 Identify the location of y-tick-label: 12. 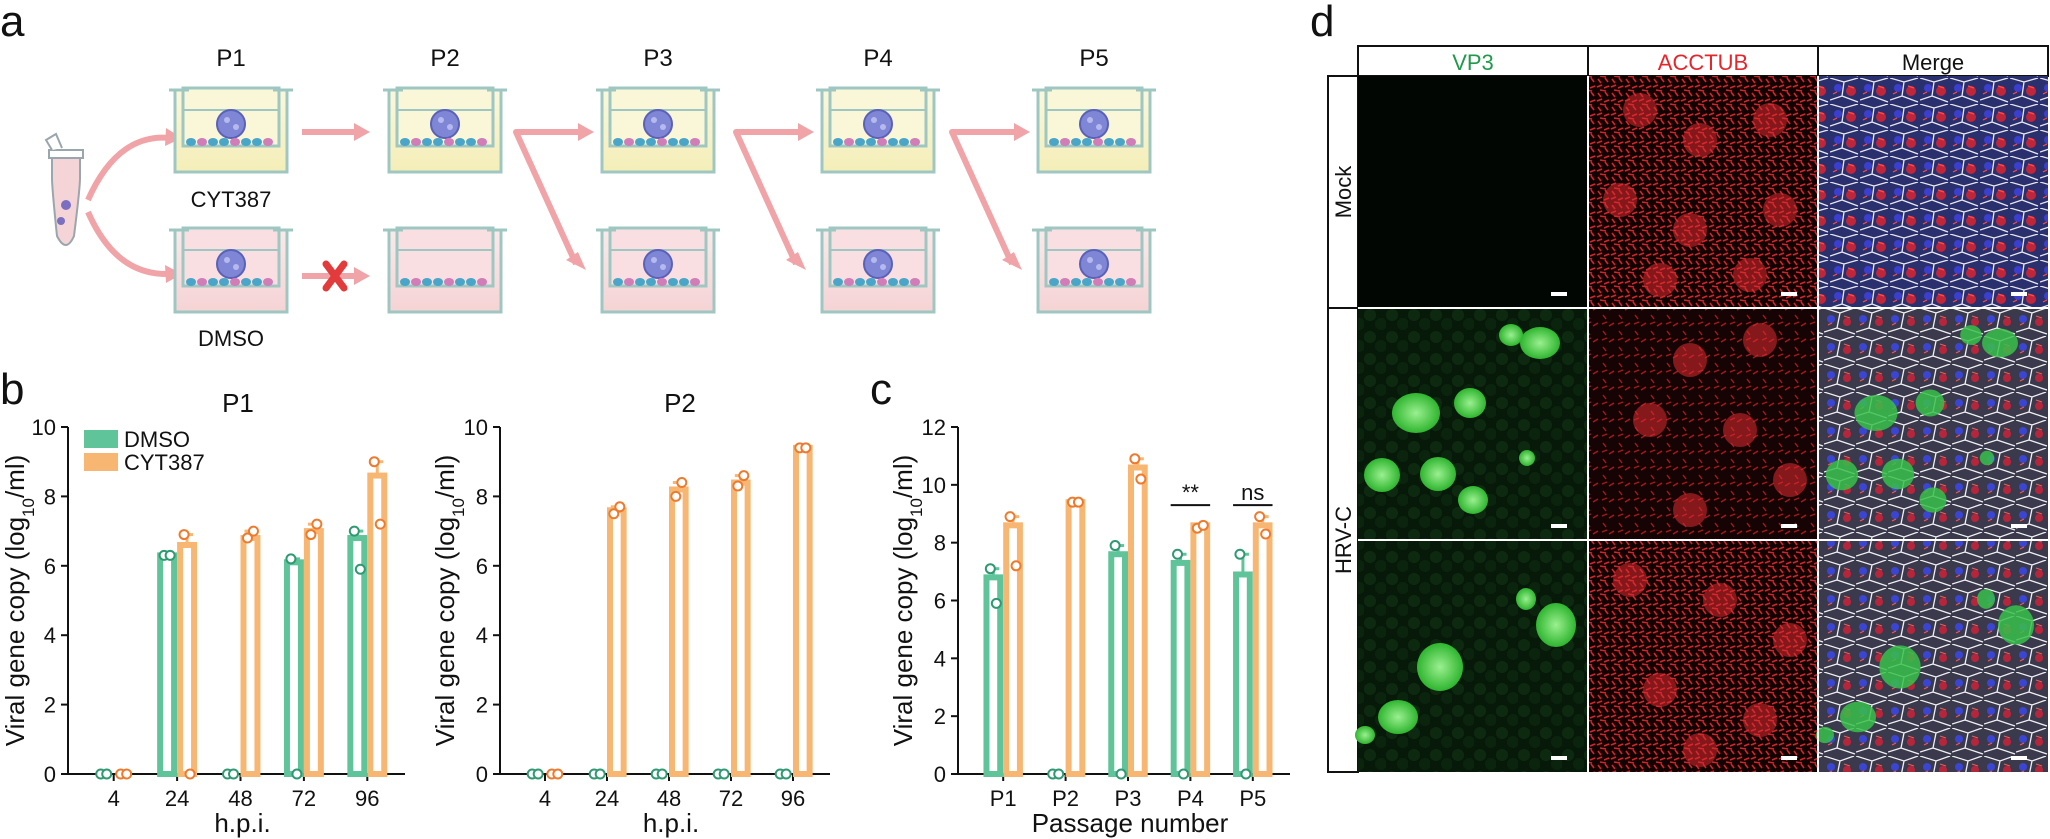
(934, 427).